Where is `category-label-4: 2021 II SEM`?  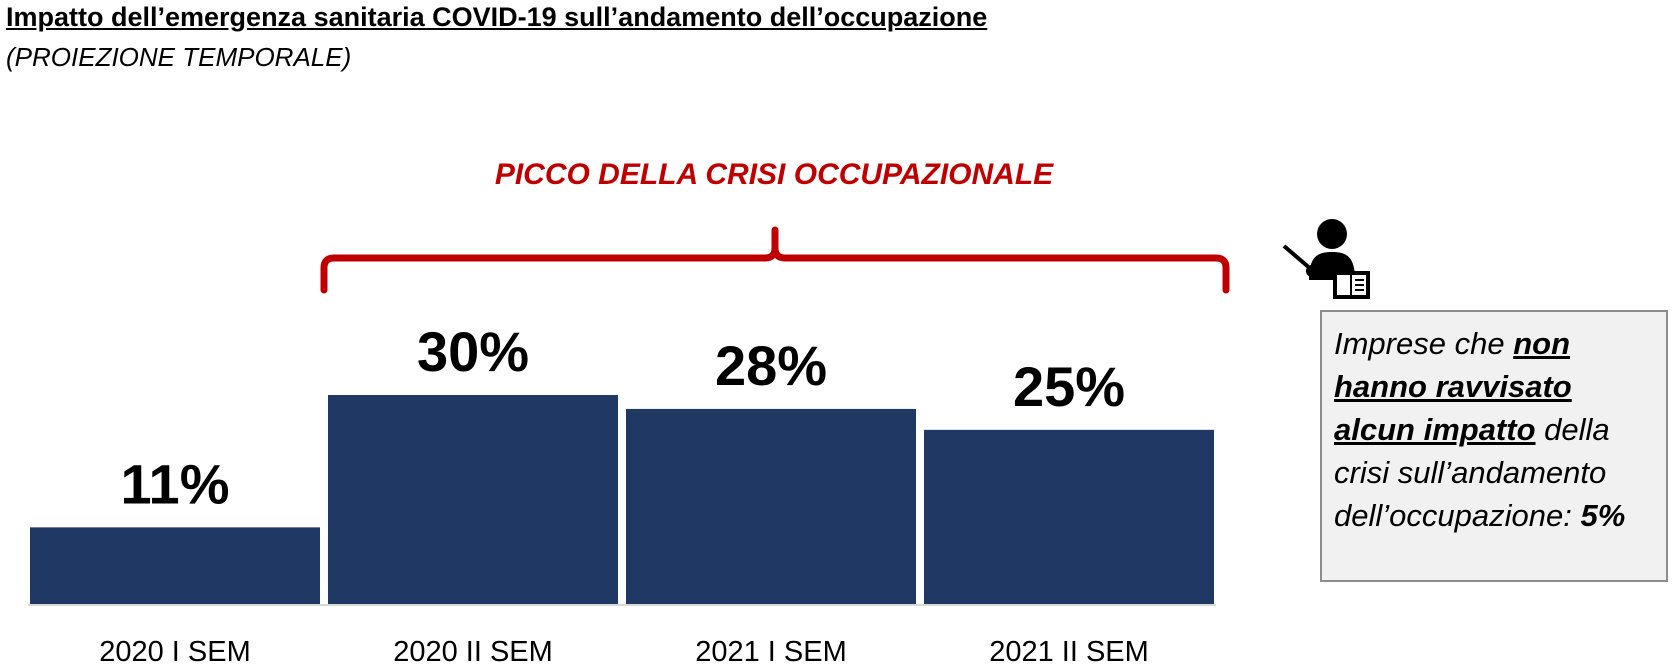 category-label-4: 2021 II SEM is located at coordinates (1069, 652).